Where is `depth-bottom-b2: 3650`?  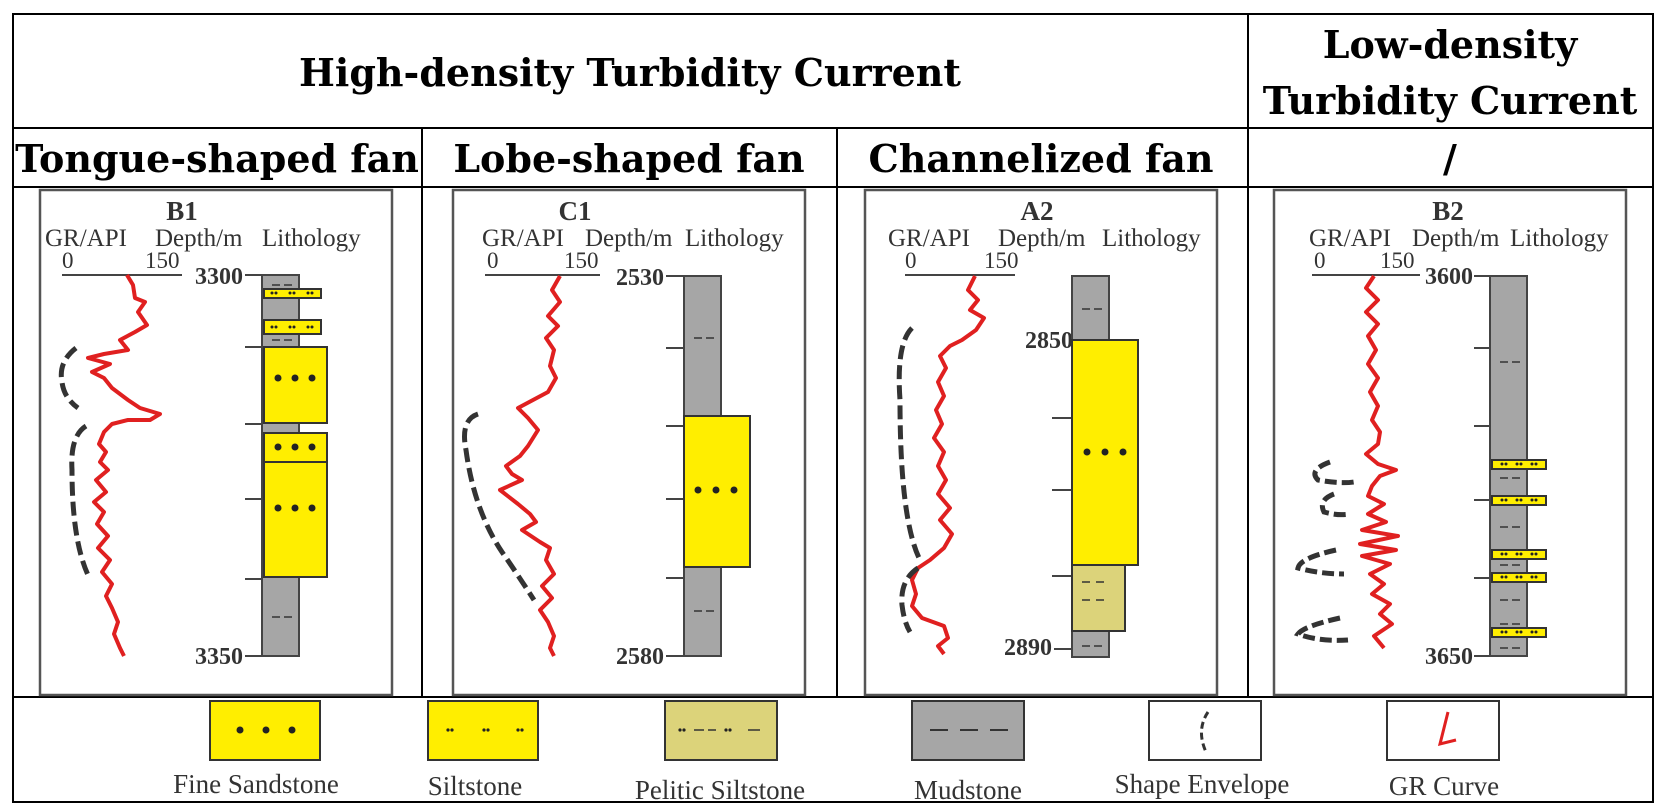
depth-bottom-b2: 3650 is located at coordinates (1449, 657).